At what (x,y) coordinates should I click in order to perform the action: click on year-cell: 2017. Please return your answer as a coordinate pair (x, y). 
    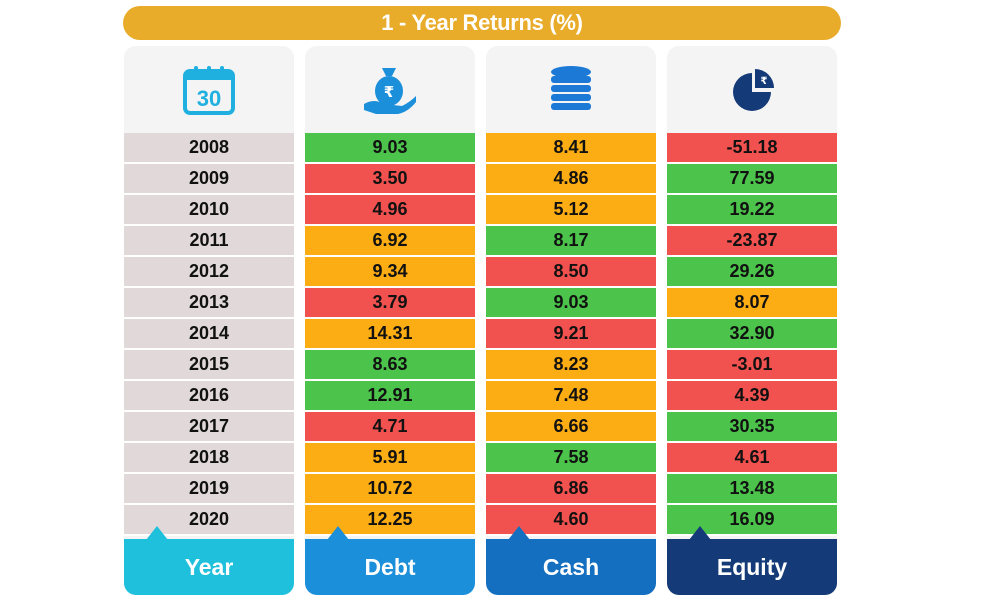
    Looking at the image, I should click on (209, 427).